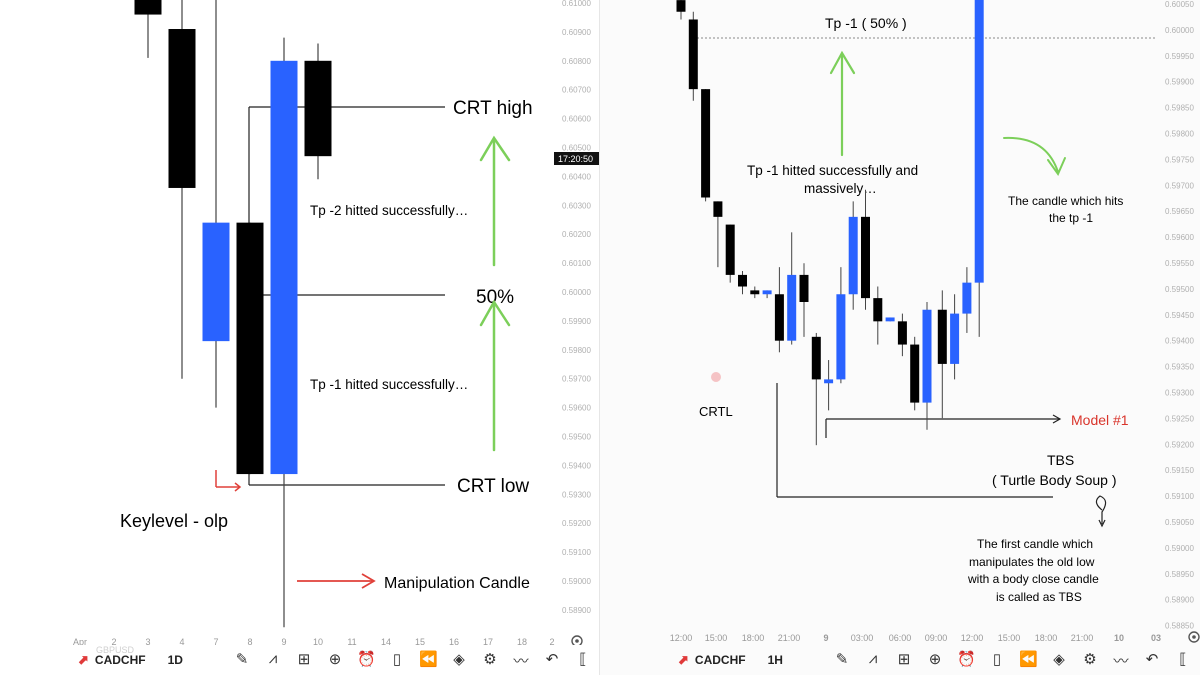  What do you see at coordinates (576, 205) in the screenshot?
I see `price-tick-label: 0.60300` at bounding box center [576, 205].